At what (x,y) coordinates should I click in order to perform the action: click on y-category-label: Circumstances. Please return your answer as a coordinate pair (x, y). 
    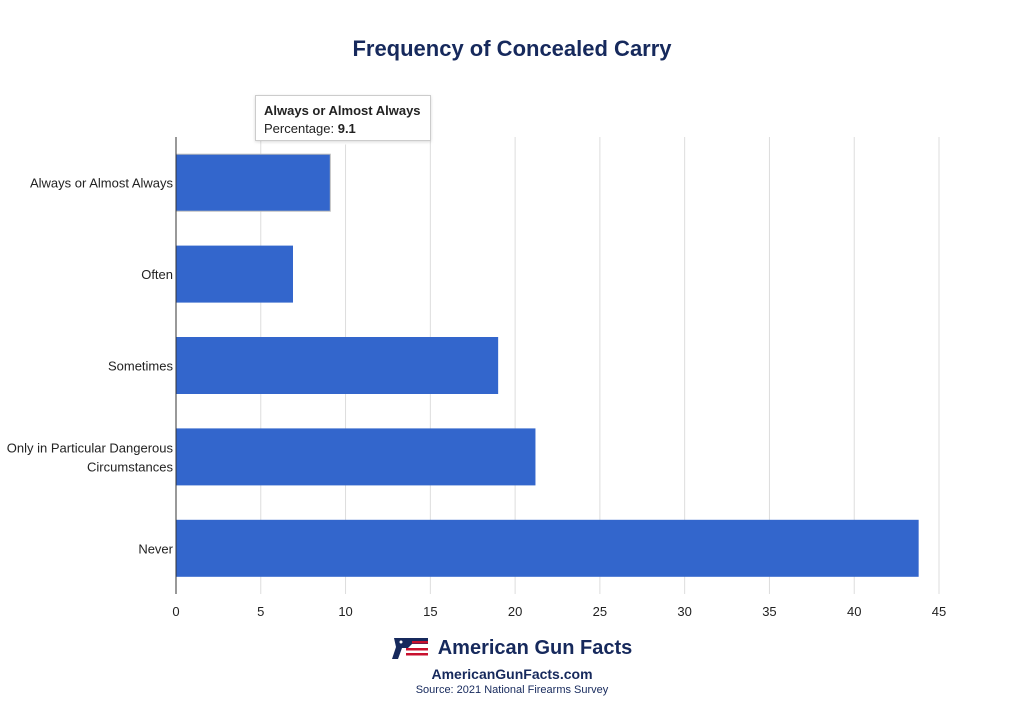
    Looking at the image, I should click on (130, 466).